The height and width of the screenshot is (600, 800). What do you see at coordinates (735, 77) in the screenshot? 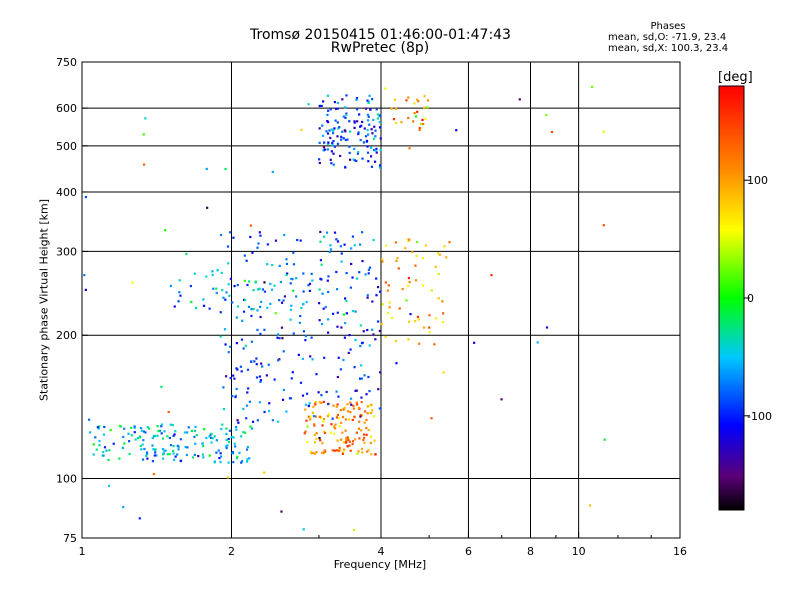
I see `colorbar-unit-label: [deg]` at bounding box center [735, 77].